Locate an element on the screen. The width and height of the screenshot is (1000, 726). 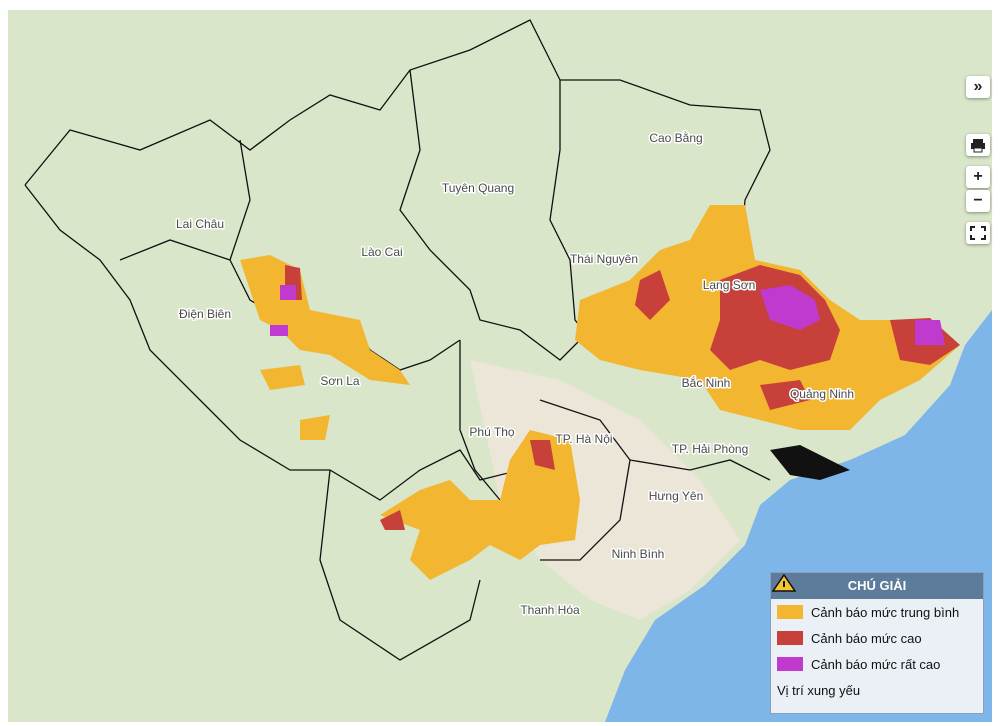
place-label: Phú Thọ is located at coordinates (491, 432).